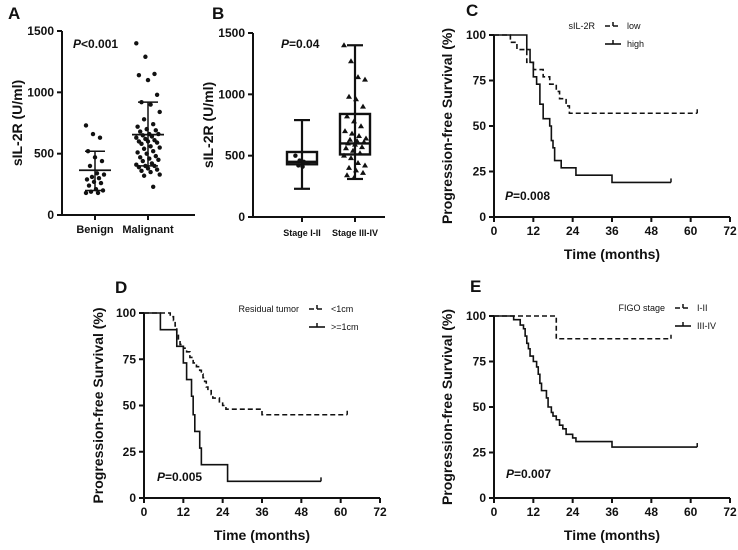 This screenshot has height=550, width=738. What do you see at coordinates (300, 44) in the screenshot?
I see `p-value-label: P=0.04` at bounding box center [300, 44].